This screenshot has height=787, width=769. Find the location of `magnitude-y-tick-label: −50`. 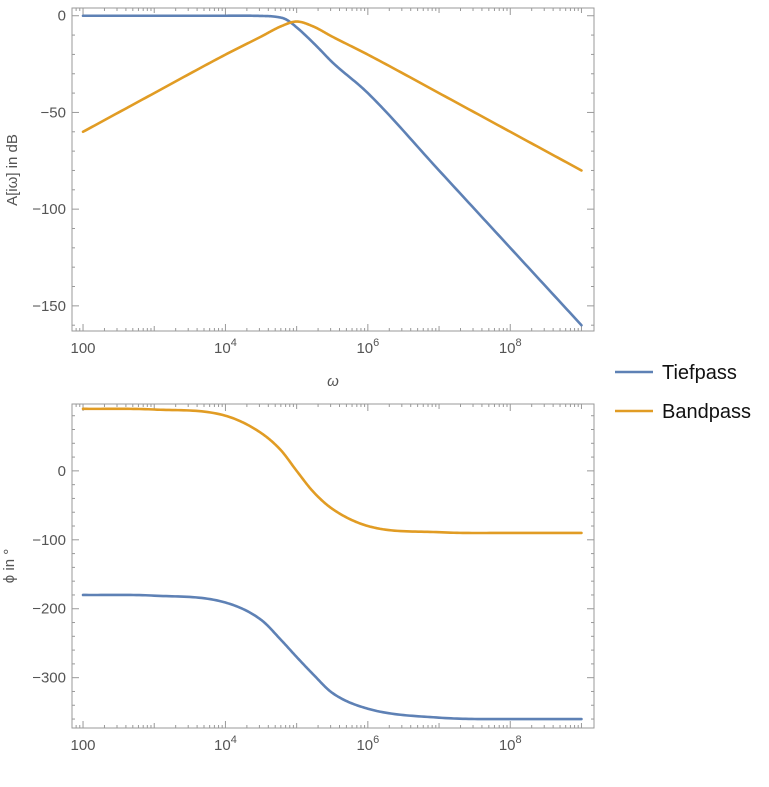

magnitude-y-tick-label: −50 is located at coordinates (53, 112).